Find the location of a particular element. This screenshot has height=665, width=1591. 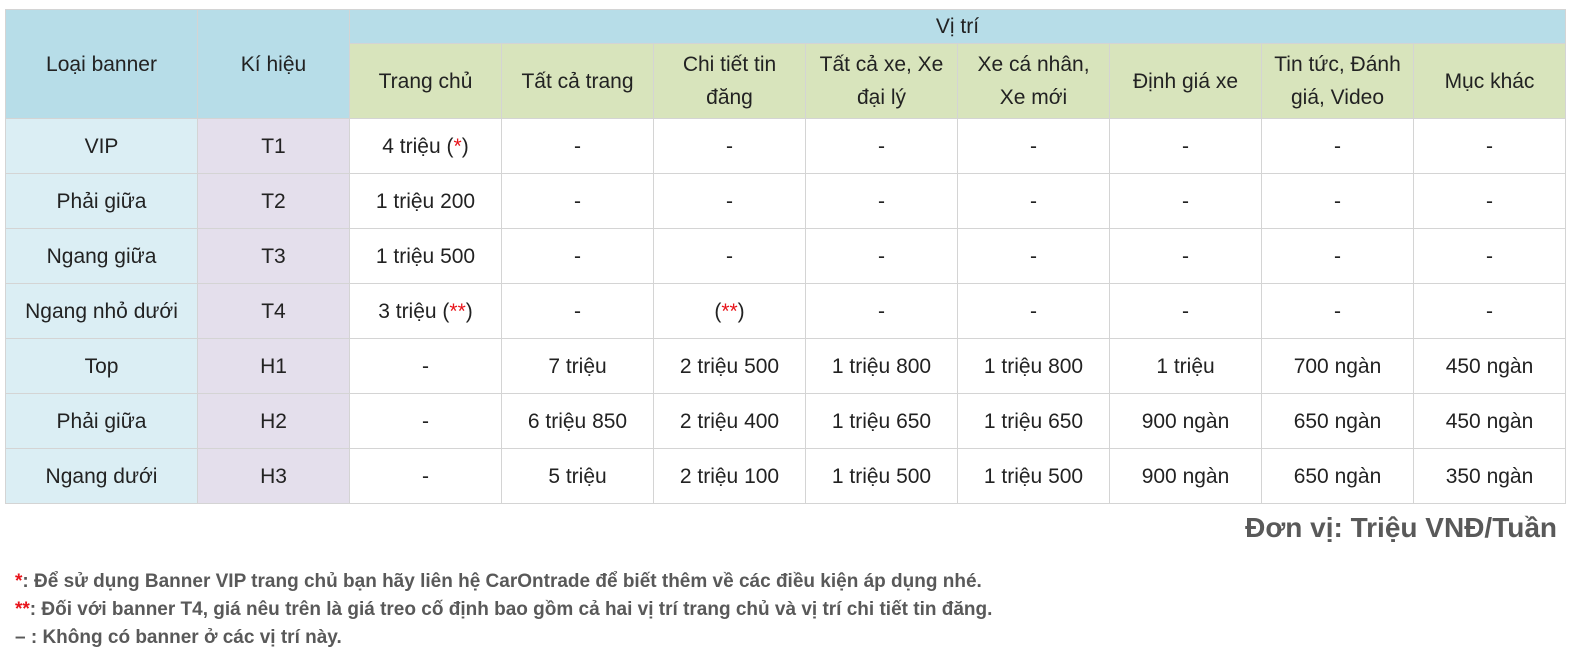

banner-type-cell: Top is located at coordinates (101, 366).